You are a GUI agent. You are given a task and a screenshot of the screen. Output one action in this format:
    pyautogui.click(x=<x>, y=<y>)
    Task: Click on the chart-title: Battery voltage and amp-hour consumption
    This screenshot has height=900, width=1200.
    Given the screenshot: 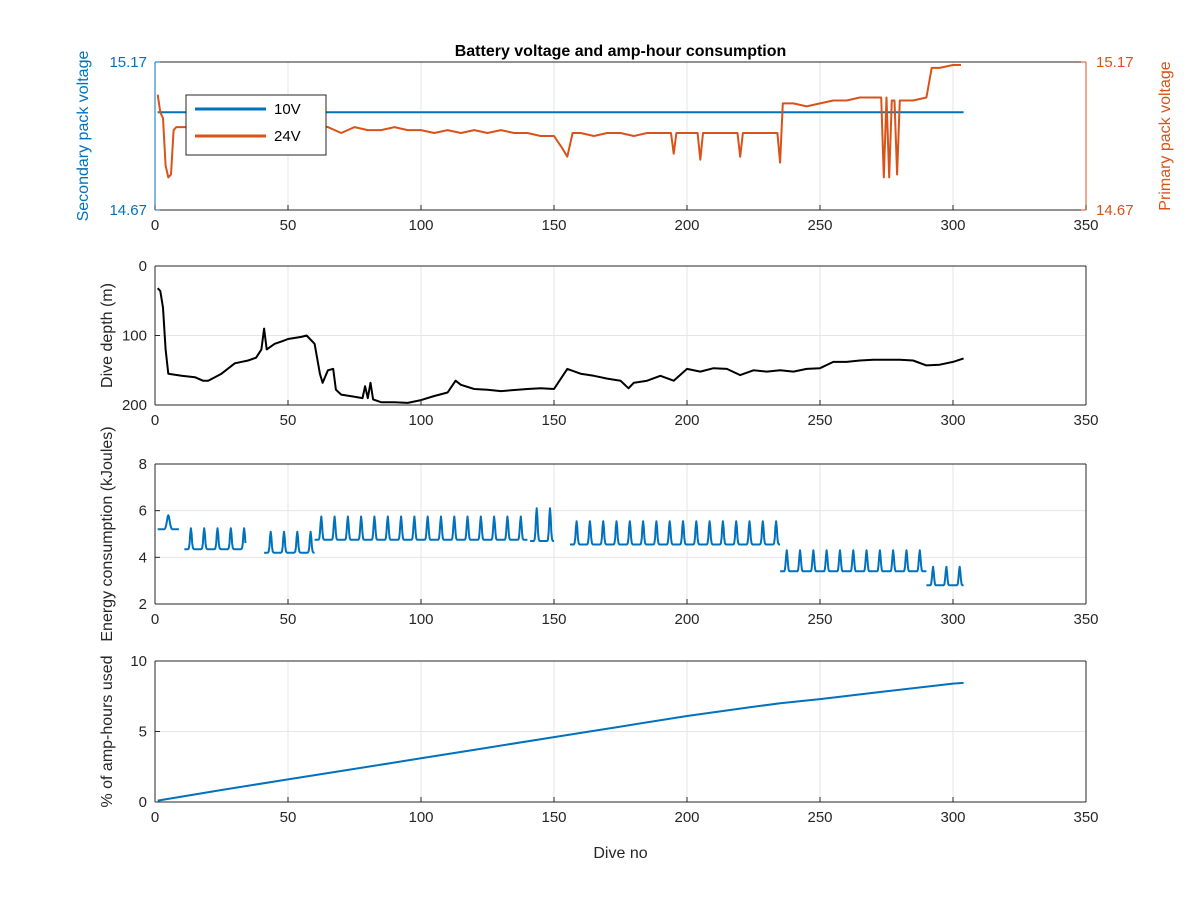 What is the action you would take?
    pyautogui.click(x=621, y=51)
    